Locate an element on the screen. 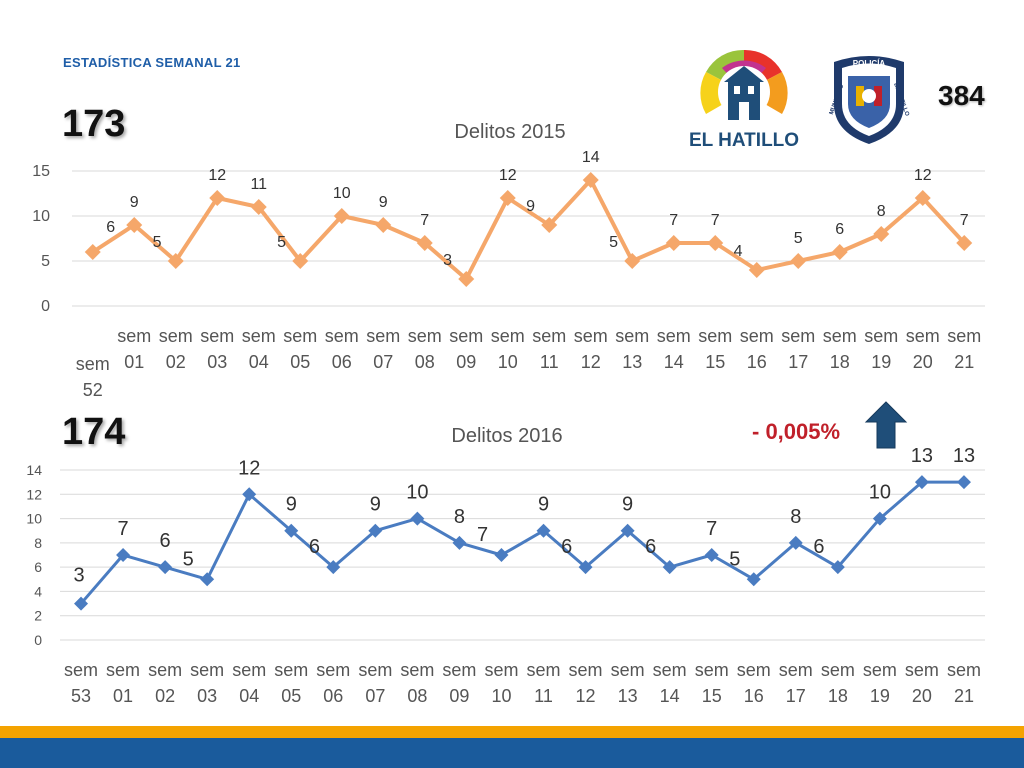 This screenshot has width=1024, height=768. page-heading: ESTADÍSTICA SEMANAL 21 is located at coordinates (152, 62).